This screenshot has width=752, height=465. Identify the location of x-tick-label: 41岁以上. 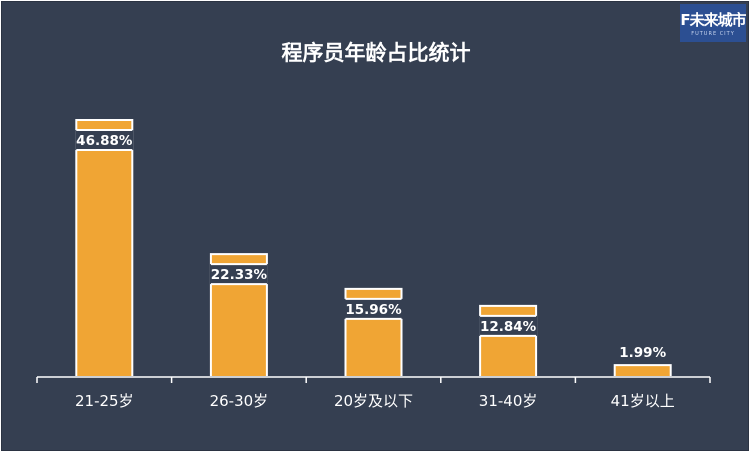
(643, 401).